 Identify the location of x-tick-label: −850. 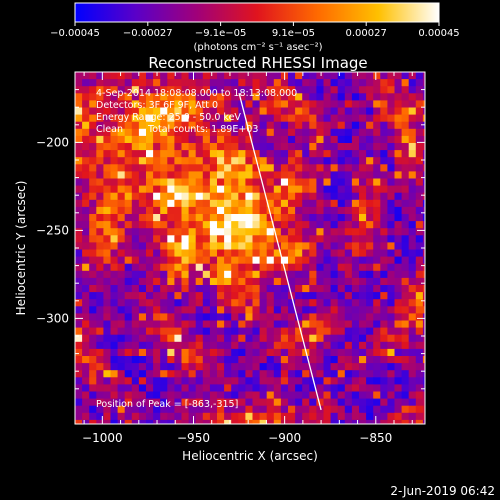
(375, 438).